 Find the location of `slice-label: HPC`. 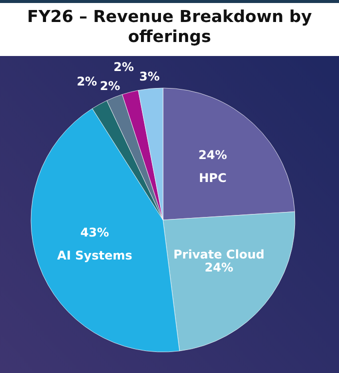

slice-label: HPC is located at coordinates (212, 177).